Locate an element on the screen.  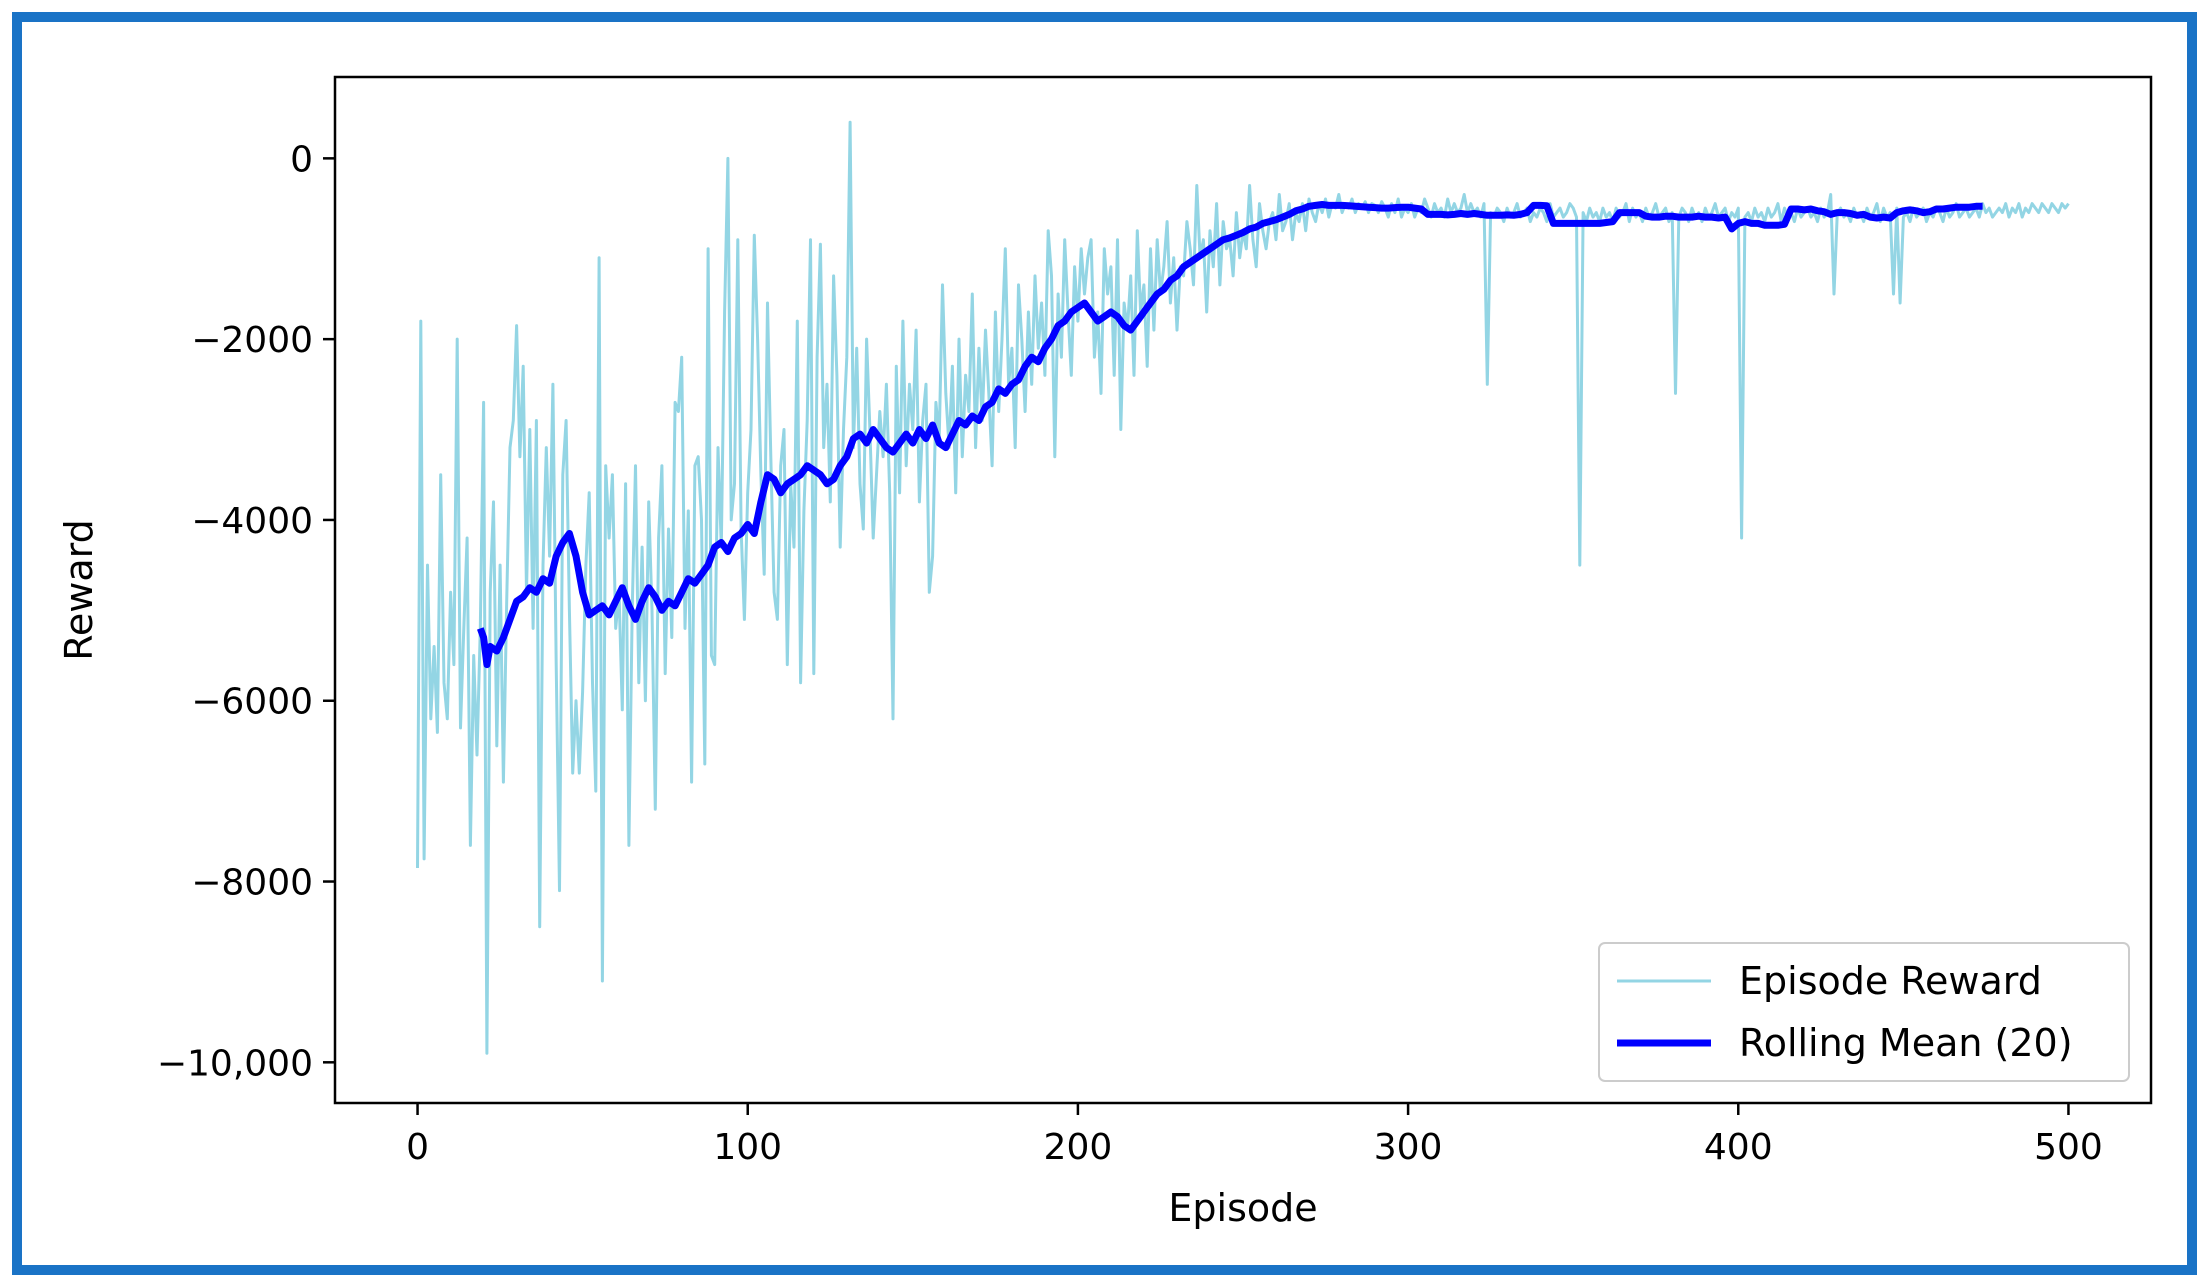
legend-box is located at coordinates (1864, 1012).